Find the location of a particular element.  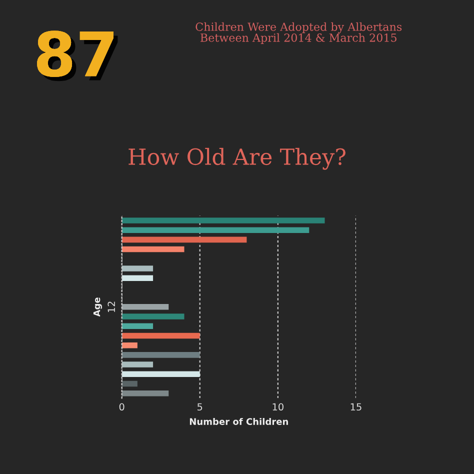

x-tick-label: 15 is located at coordinates (356, 407).